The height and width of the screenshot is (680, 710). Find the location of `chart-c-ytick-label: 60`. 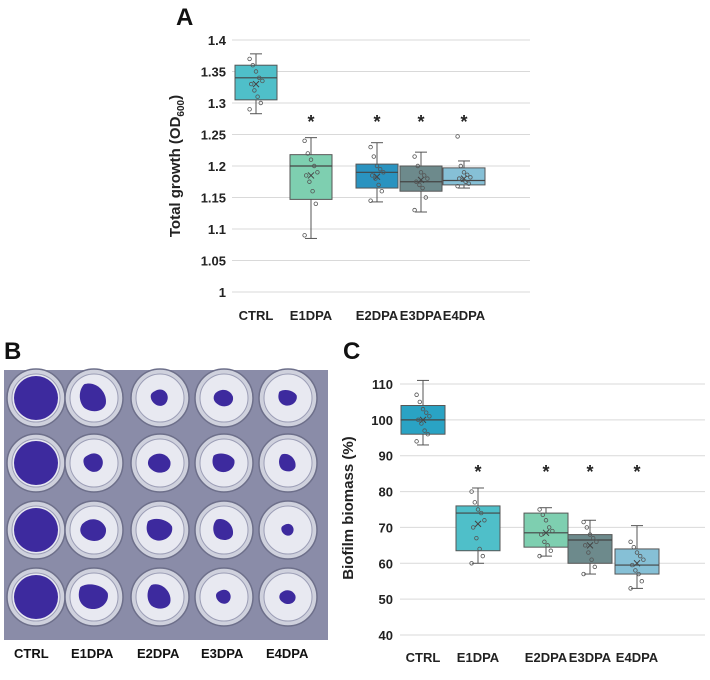

chart-c-ytick-label: 60 is located at coordinates (386, 563).